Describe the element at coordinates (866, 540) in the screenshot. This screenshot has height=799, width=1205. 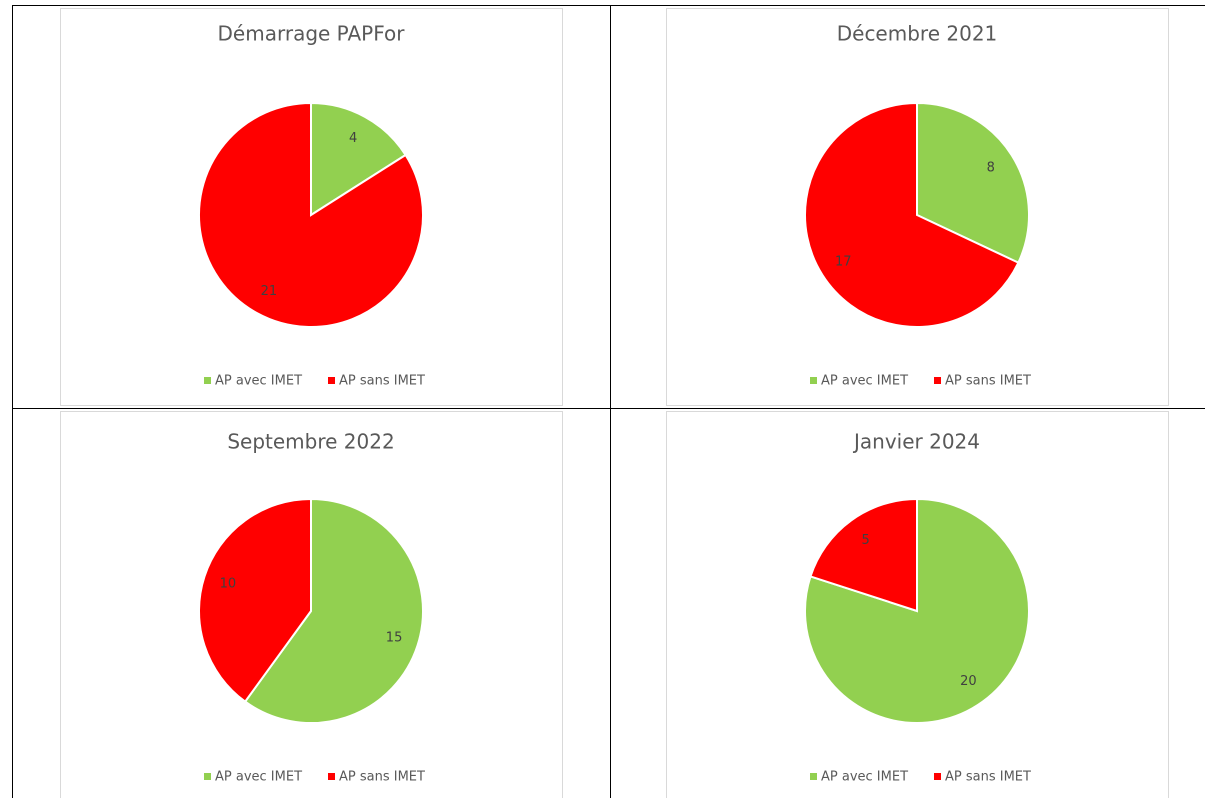
I see `data-label: 5` at that location.